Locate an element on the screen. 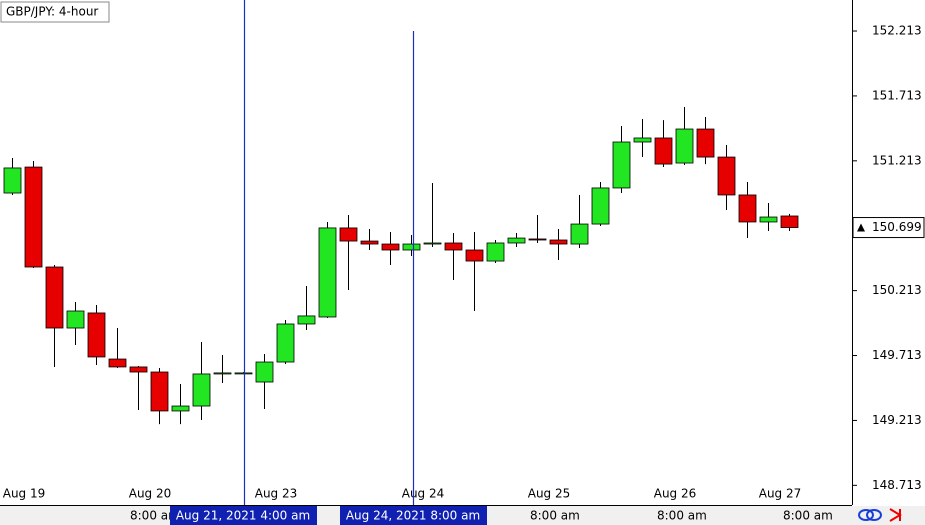  x-tick-label: Aug 23 is located at coordinates (276, 494).